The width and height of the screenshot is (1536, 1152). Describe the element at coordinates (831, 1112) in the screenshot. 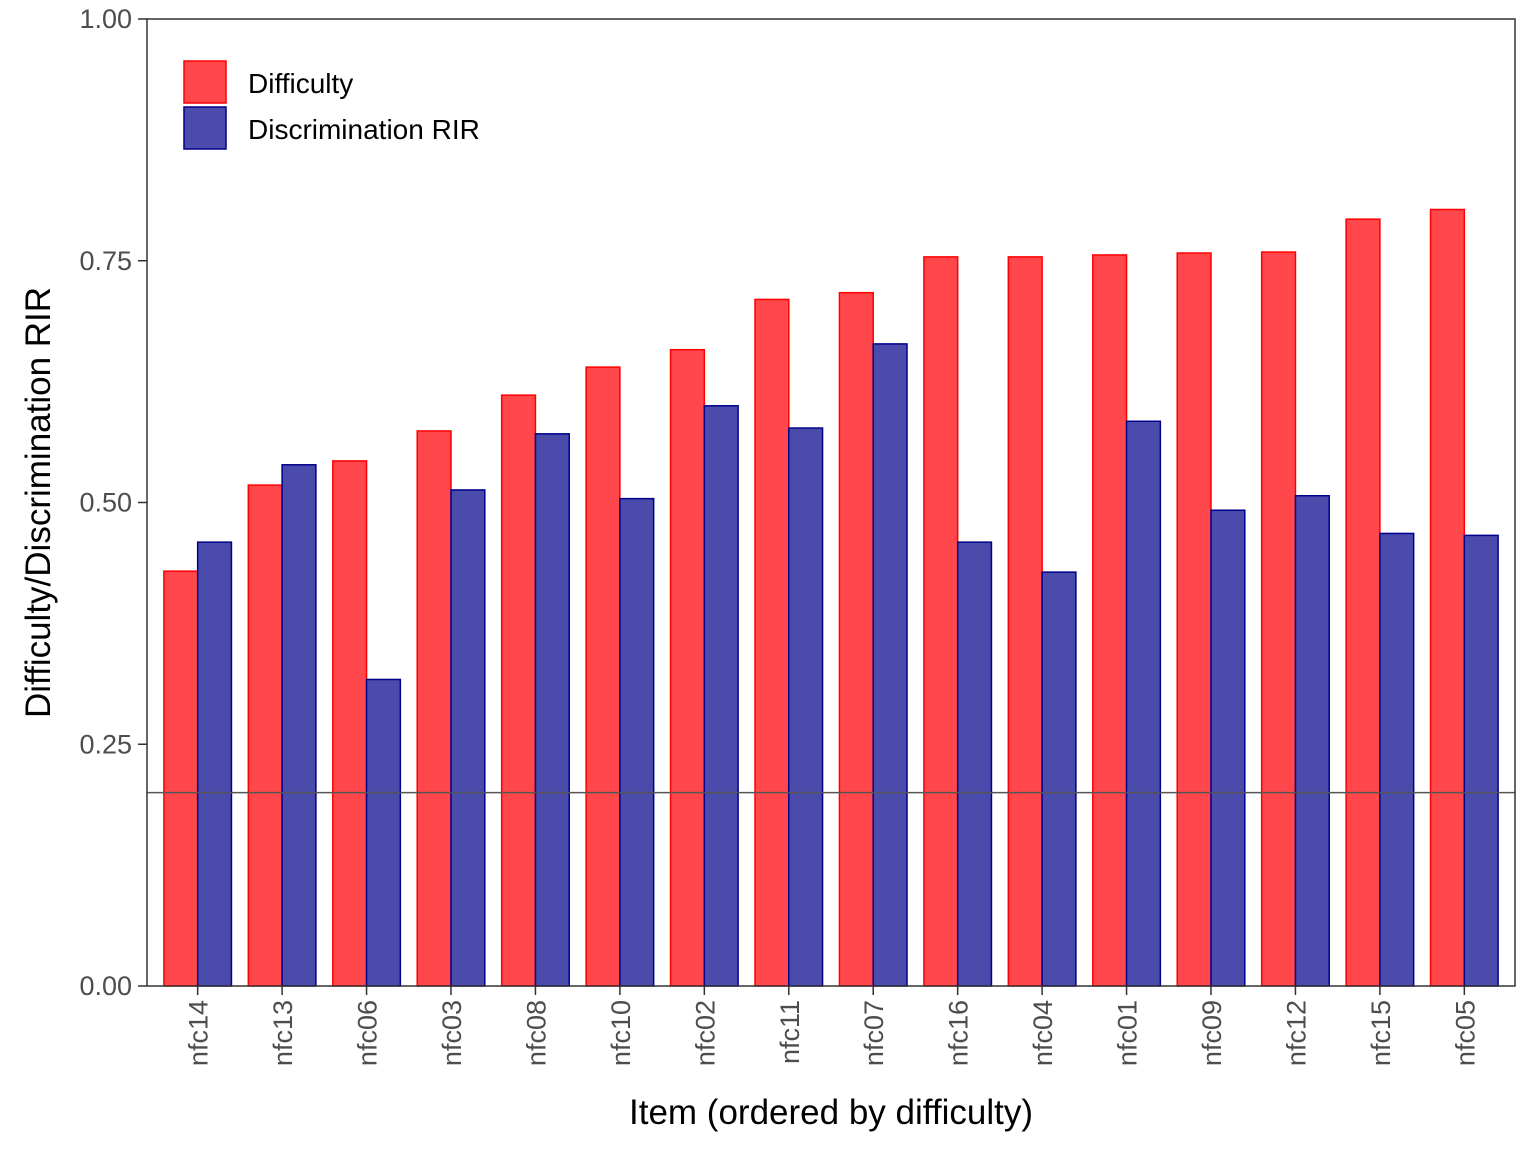

I see `x-axis-title: Item (ordered by difficulty)` at that location.